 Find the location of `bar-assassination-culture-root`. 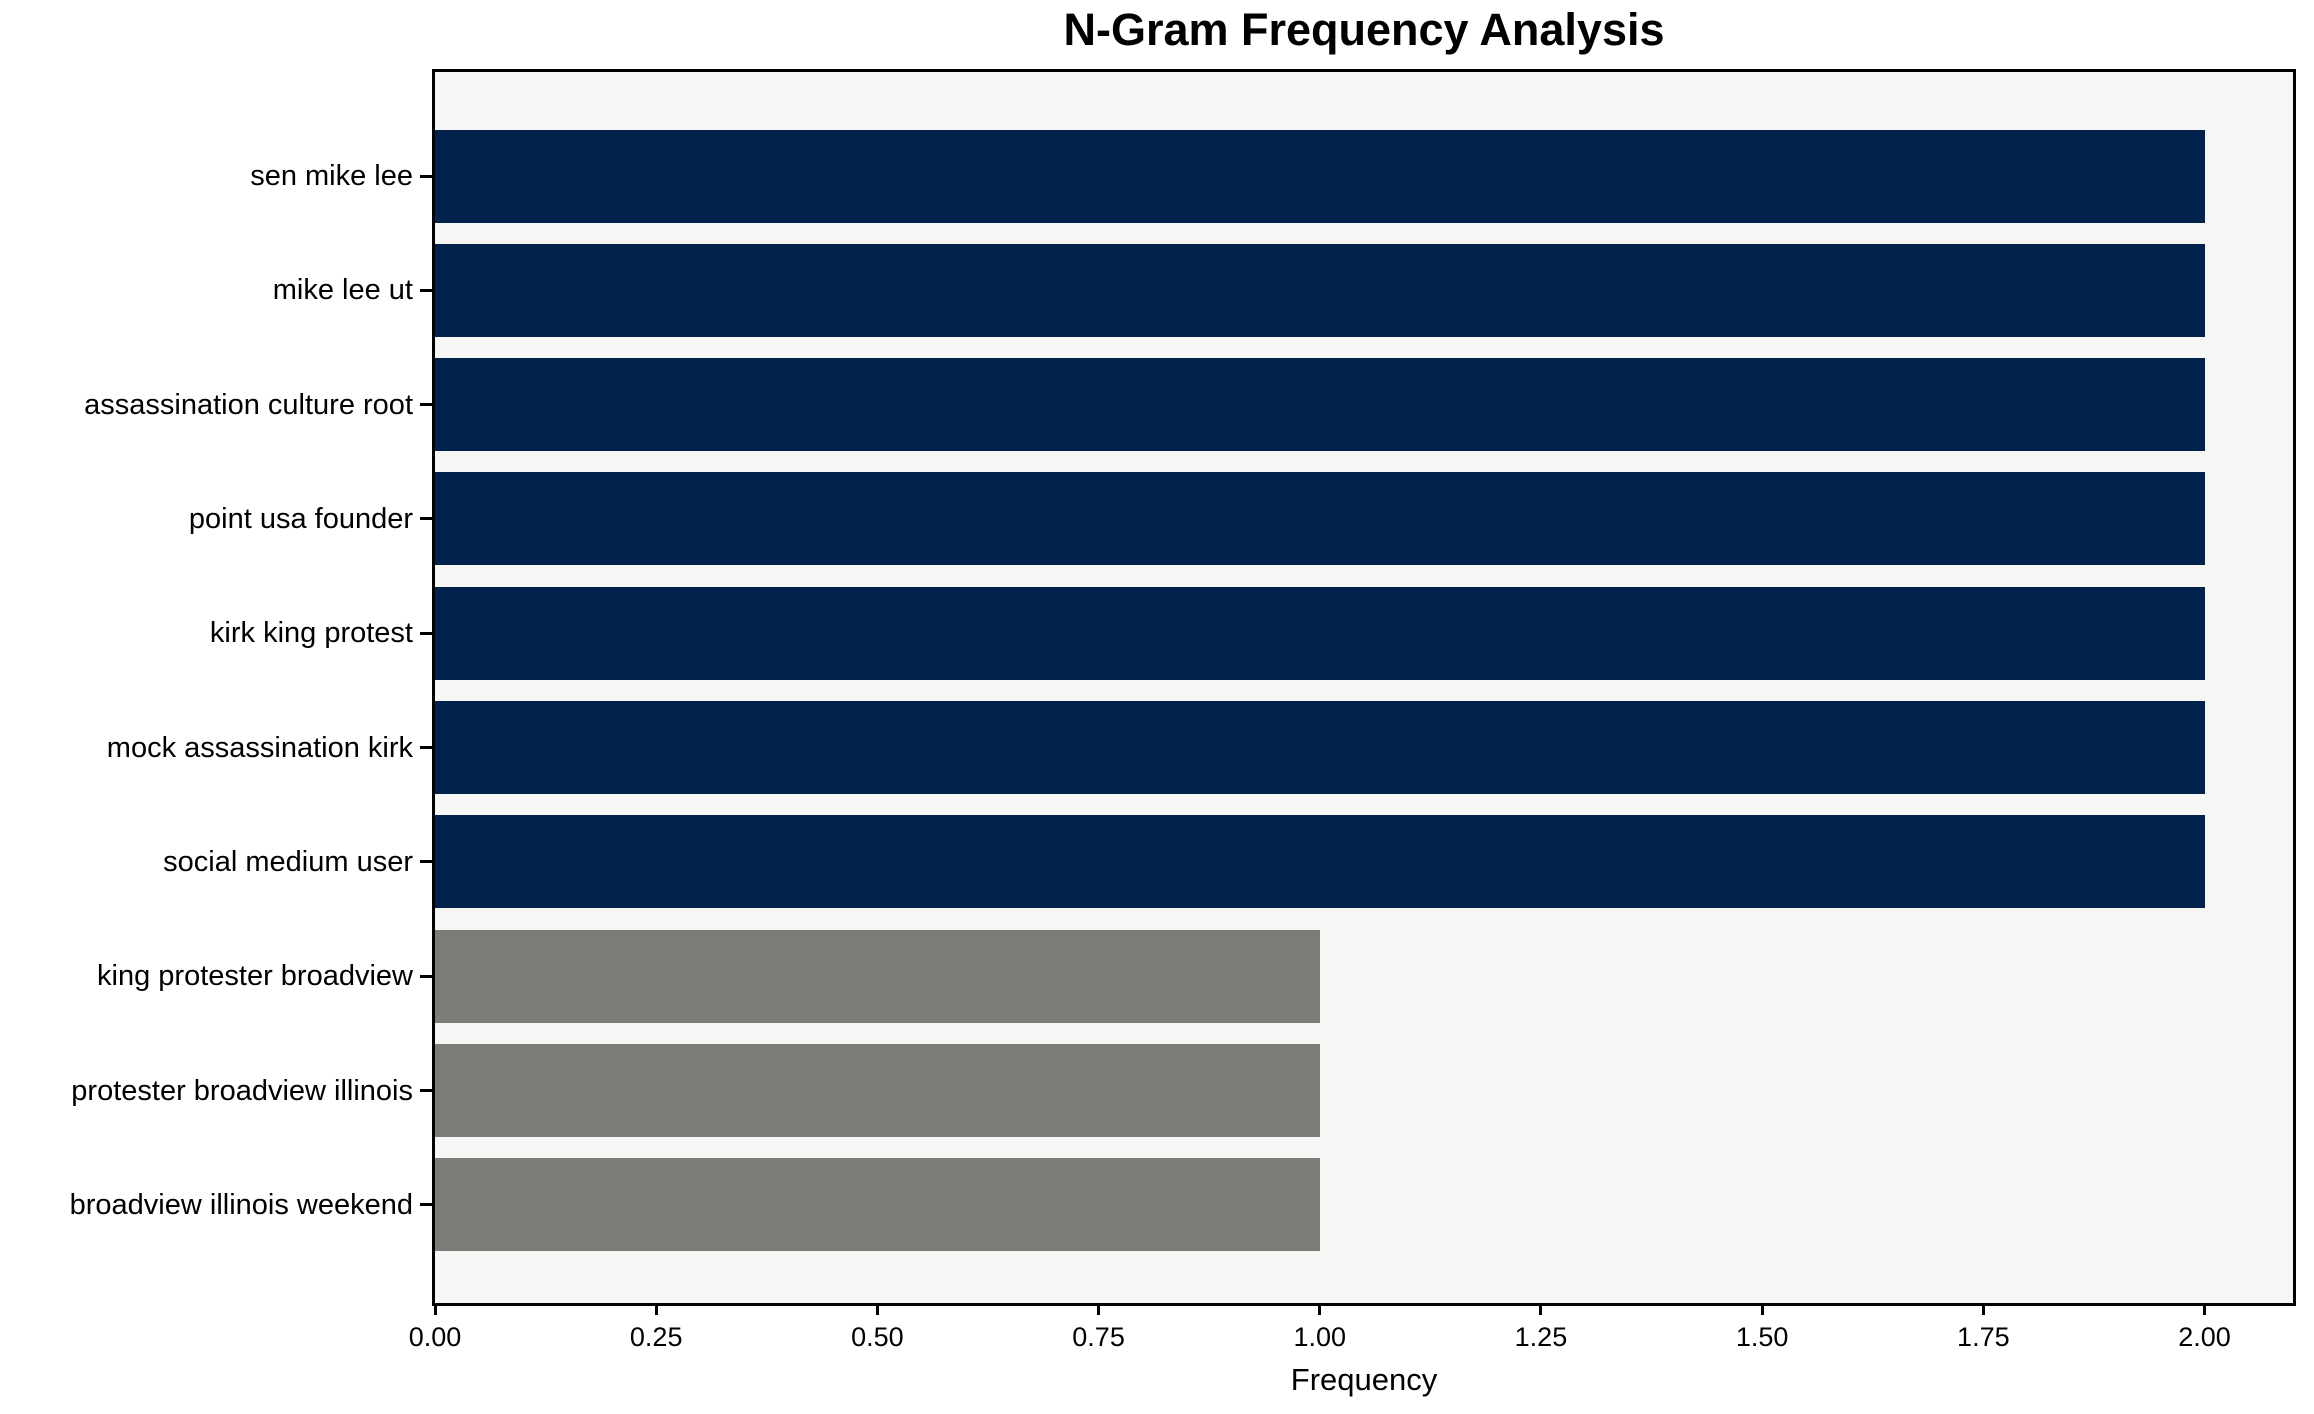

bar-assassination-culture-root is located at coordinates (1320, 405).